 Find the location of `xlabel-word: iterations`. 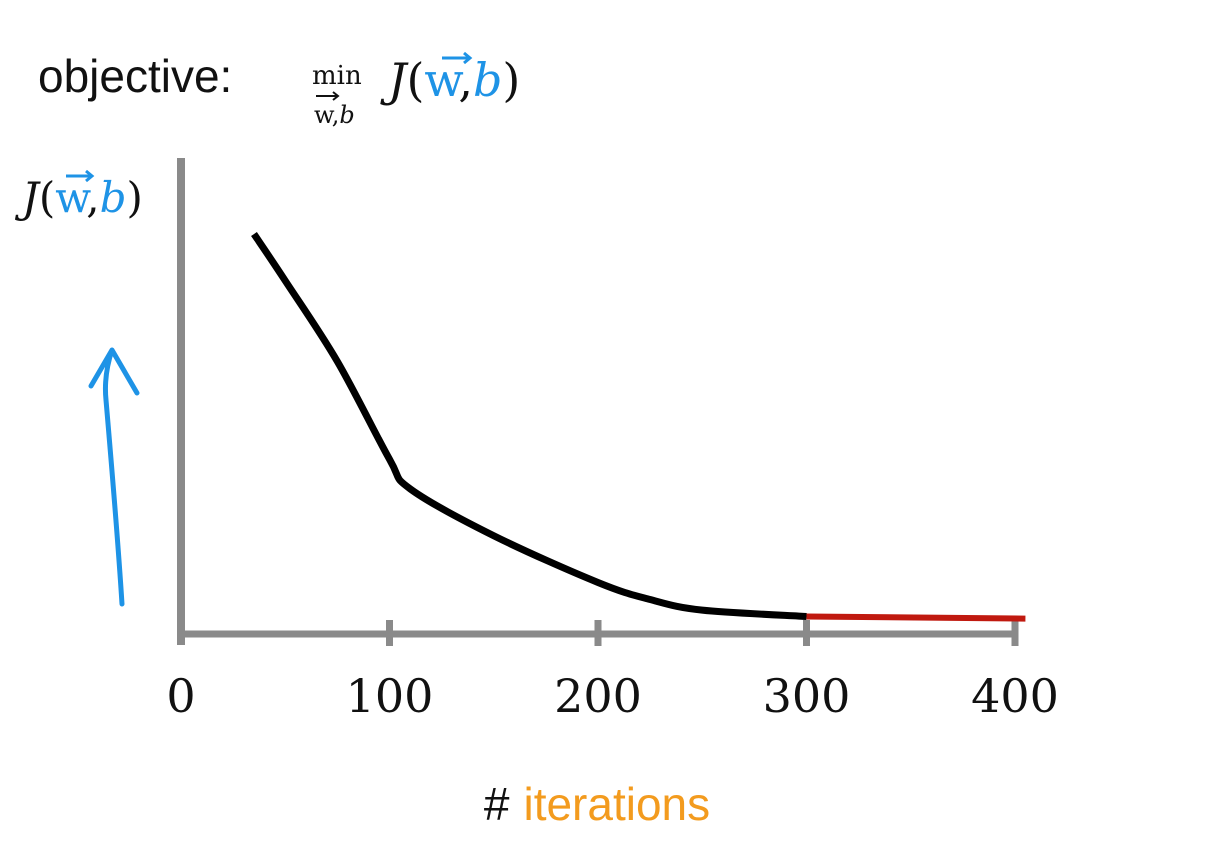

xlabel-word: iterations is located at coordinates (616, 804).